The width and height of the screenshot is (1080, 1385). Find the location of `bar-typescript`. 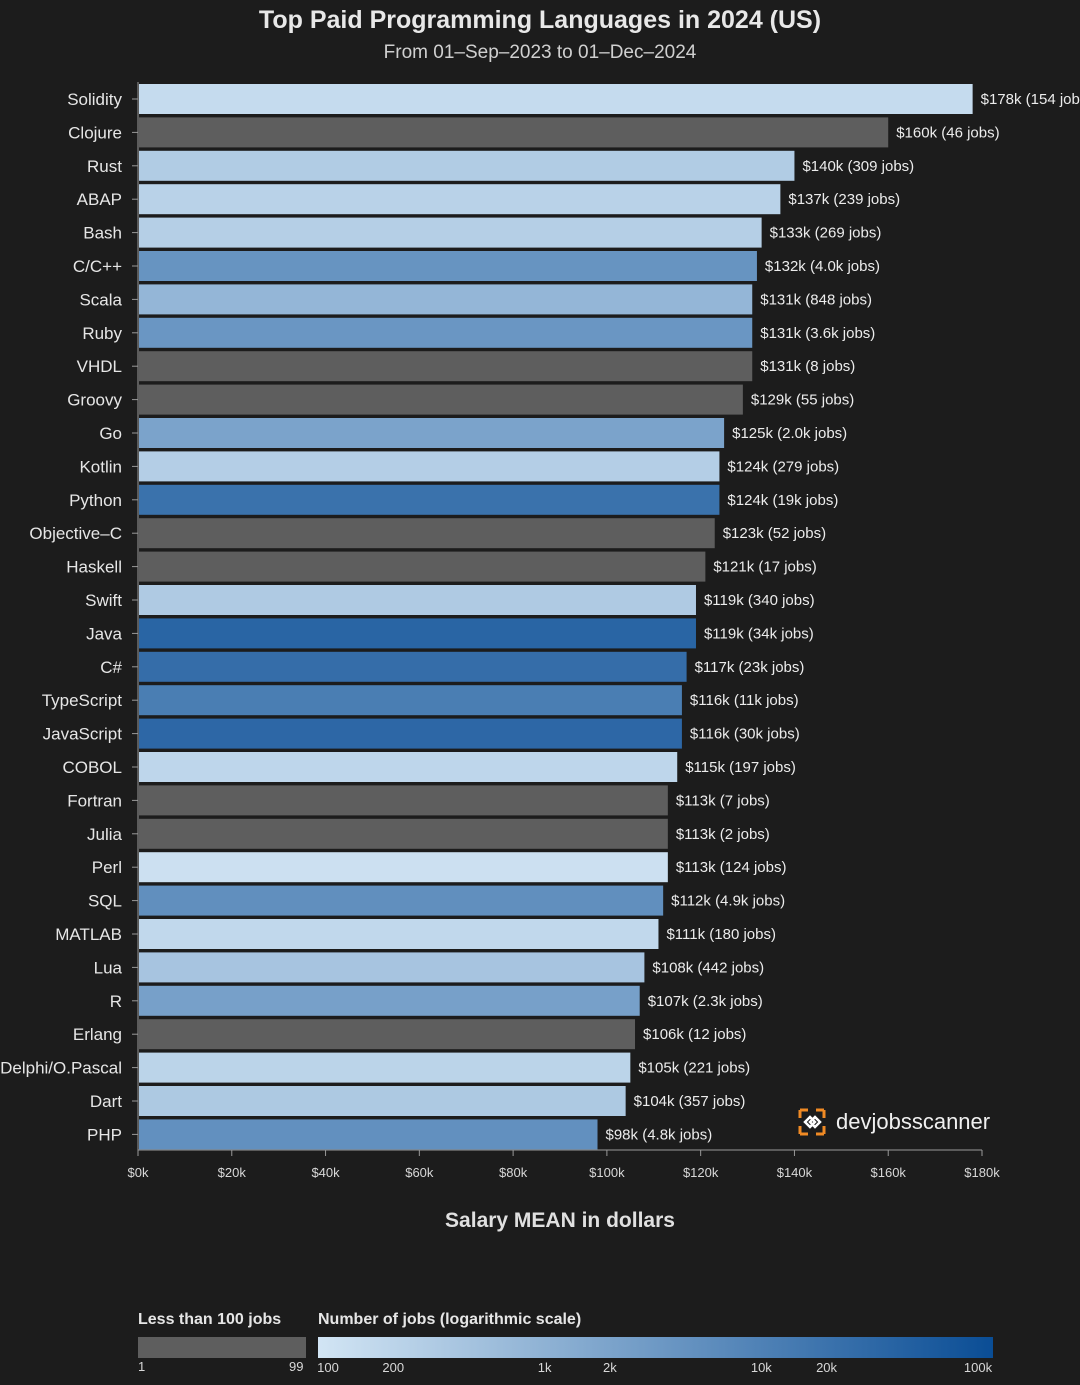

bar-typescript is located at coordinates (410, 700).